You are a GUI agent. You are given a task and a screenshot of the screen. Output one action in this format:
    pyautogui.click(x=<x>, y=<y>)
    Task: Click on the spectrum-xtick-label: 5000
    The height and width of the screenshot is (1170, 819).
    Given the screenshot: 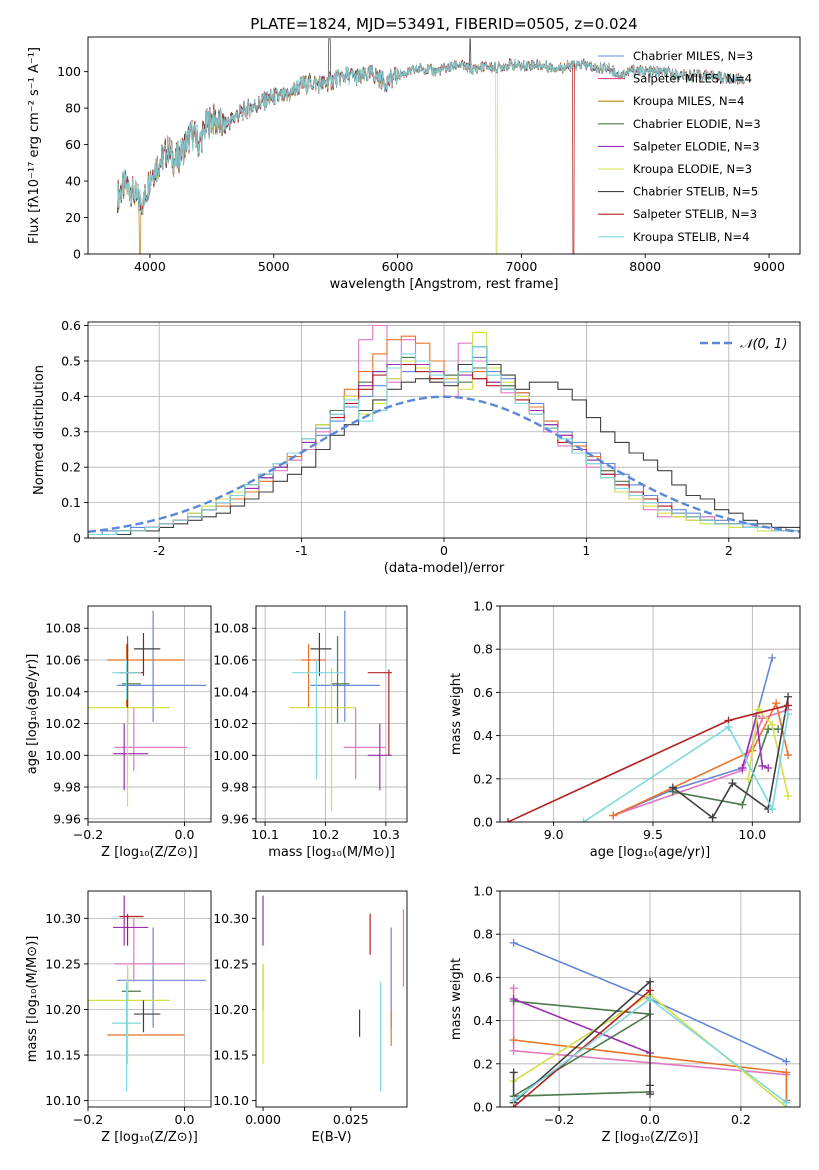 What is the action you would take?
    pyautogui.click(x=274, y=266)
    